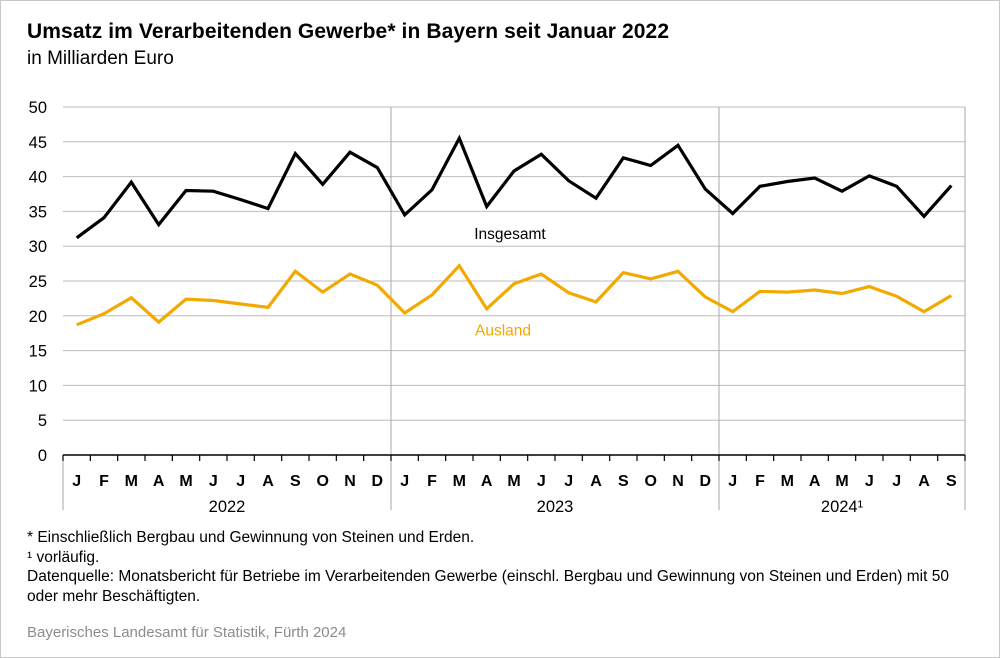  I want to click on y-tick-label: 30, so click(38, 247).